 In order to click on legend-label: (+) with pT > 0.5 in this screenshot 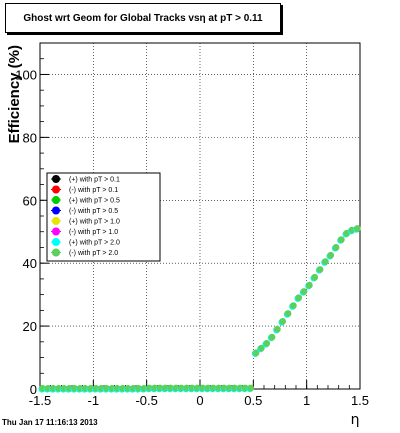, I will do `click(94, 201)`.